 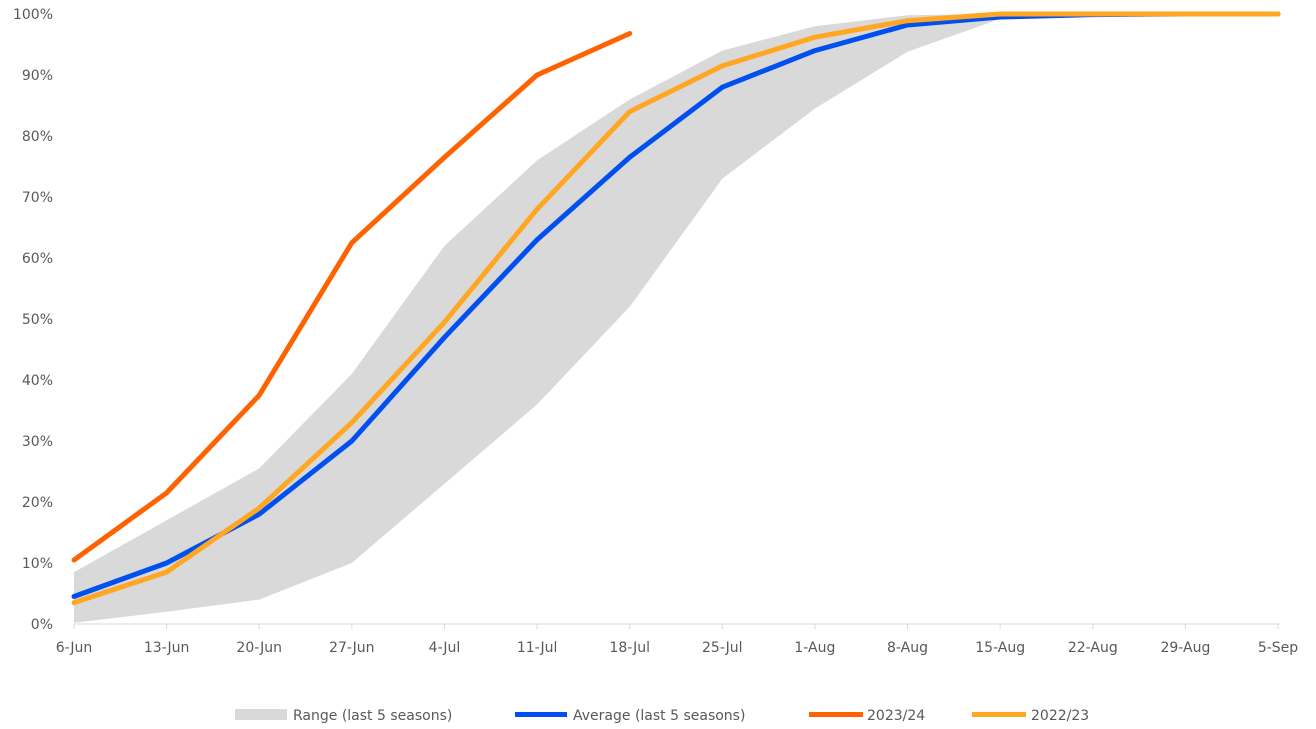 I want to click on y-tick-label: 30%, so click(x=37, y=442).